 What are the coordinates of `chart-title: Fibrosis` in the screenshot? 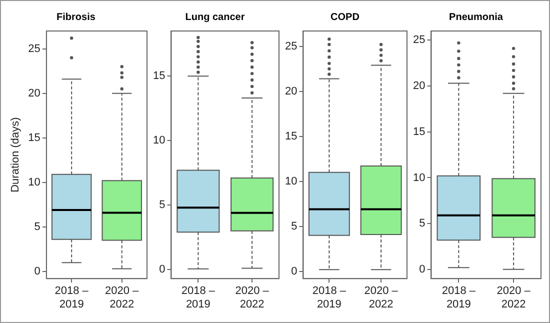 It's located at (76, 17).